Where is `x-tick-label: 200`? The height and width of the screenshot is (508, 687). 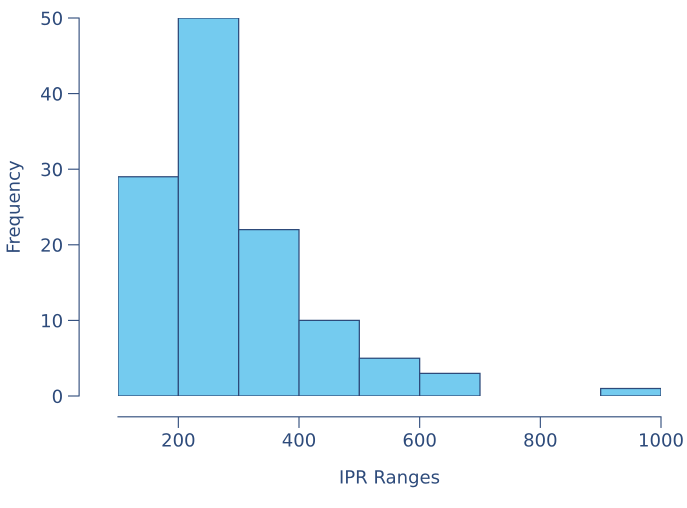 x-tick-label: 200 is located at coordinates (178, 440).